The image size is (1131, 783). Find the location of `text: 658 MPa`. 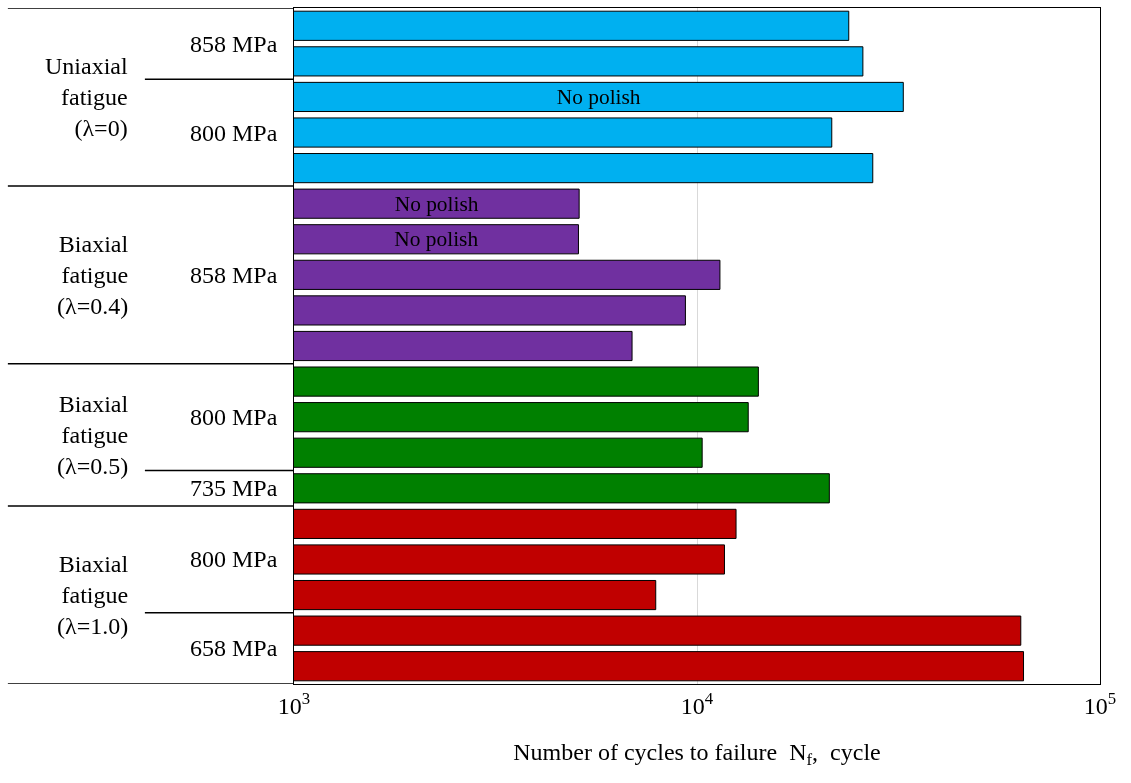

text: 658 MPa is located at coordinates (234, 648).